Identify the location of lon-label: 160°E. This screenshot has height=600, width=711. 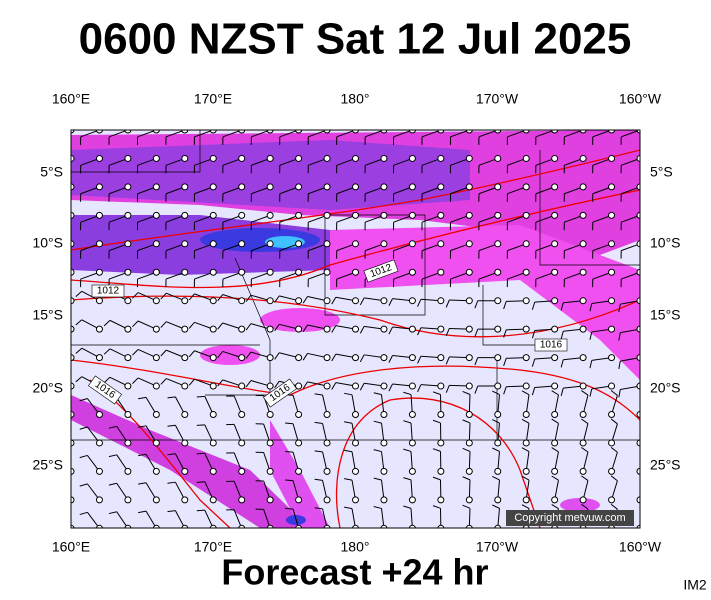
(71, 99).